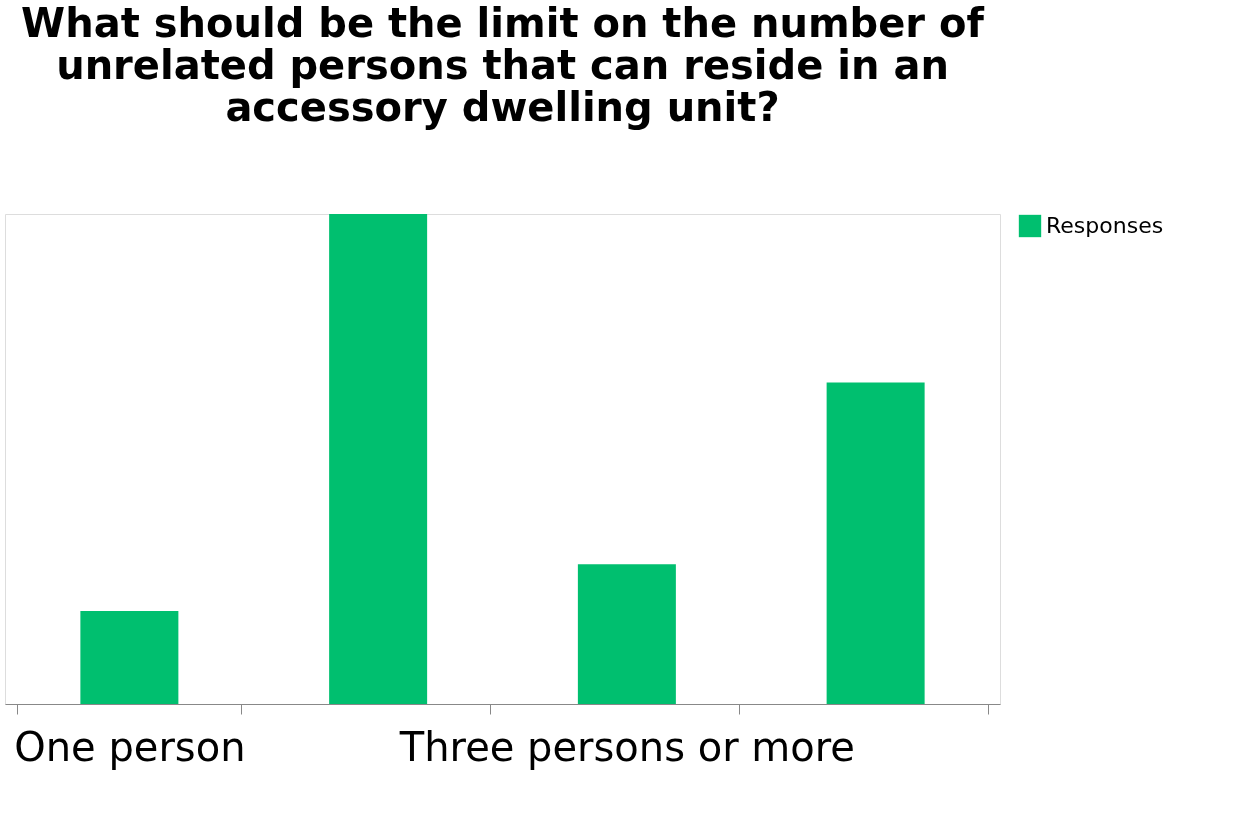 The image size is (1249, 836). What do you see at coordinates (1105, 225) in the screenshot?
I see `legend-label: Responses` at bounding box center [1105, 225].